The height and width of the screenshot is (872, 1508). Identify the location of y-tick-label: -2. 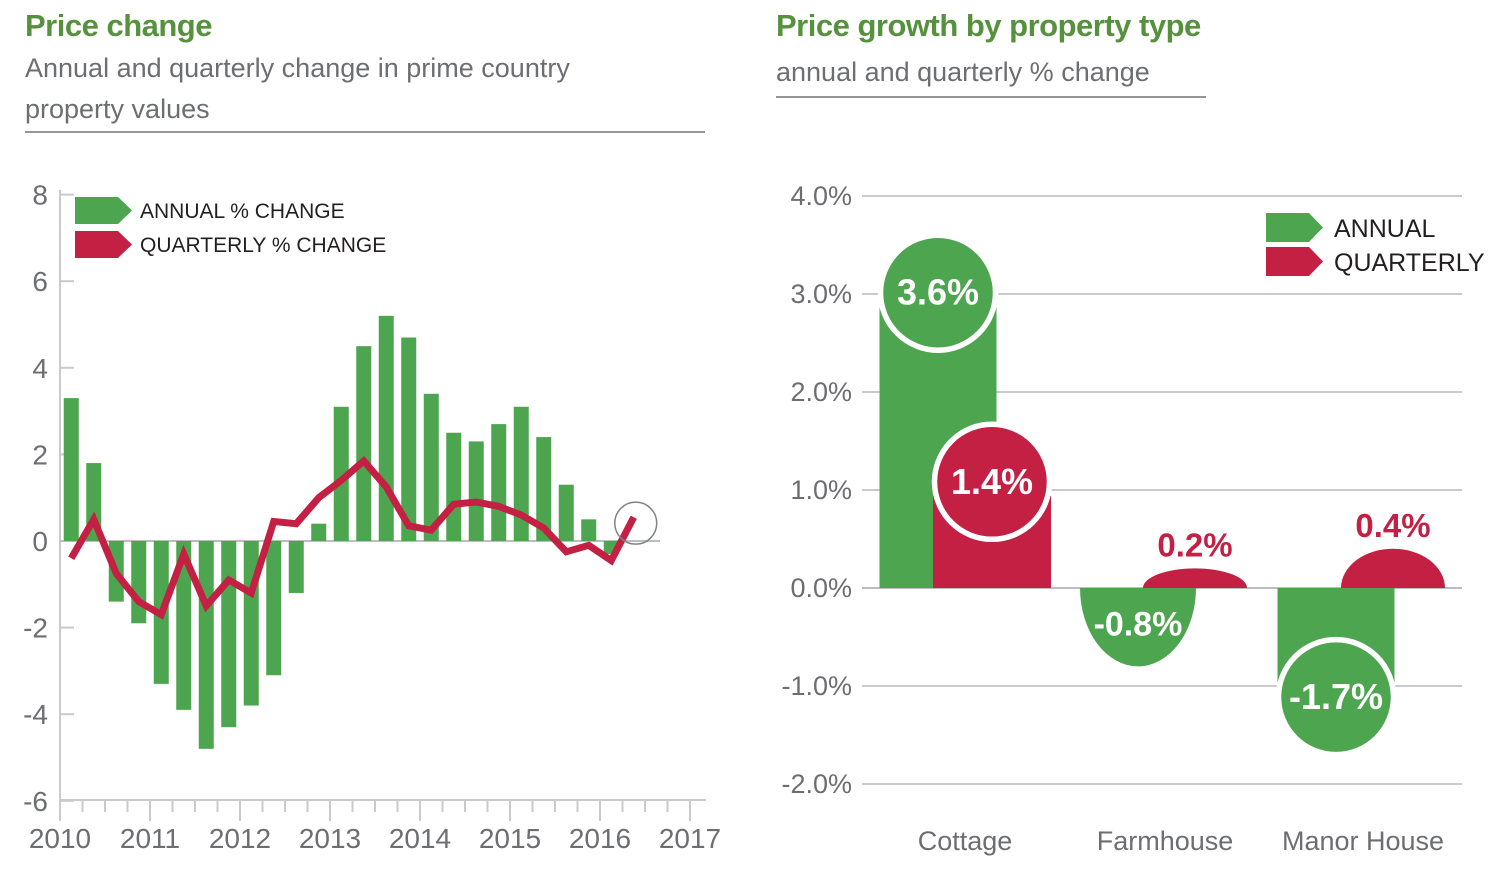
(35, 628).